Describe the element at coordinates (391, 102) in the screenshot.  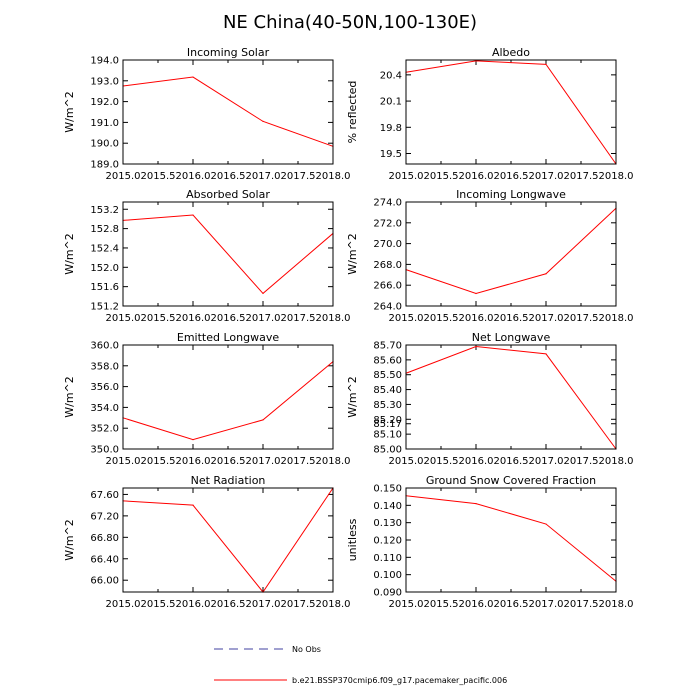
I see `y-tick-label: 20.1` at that location.